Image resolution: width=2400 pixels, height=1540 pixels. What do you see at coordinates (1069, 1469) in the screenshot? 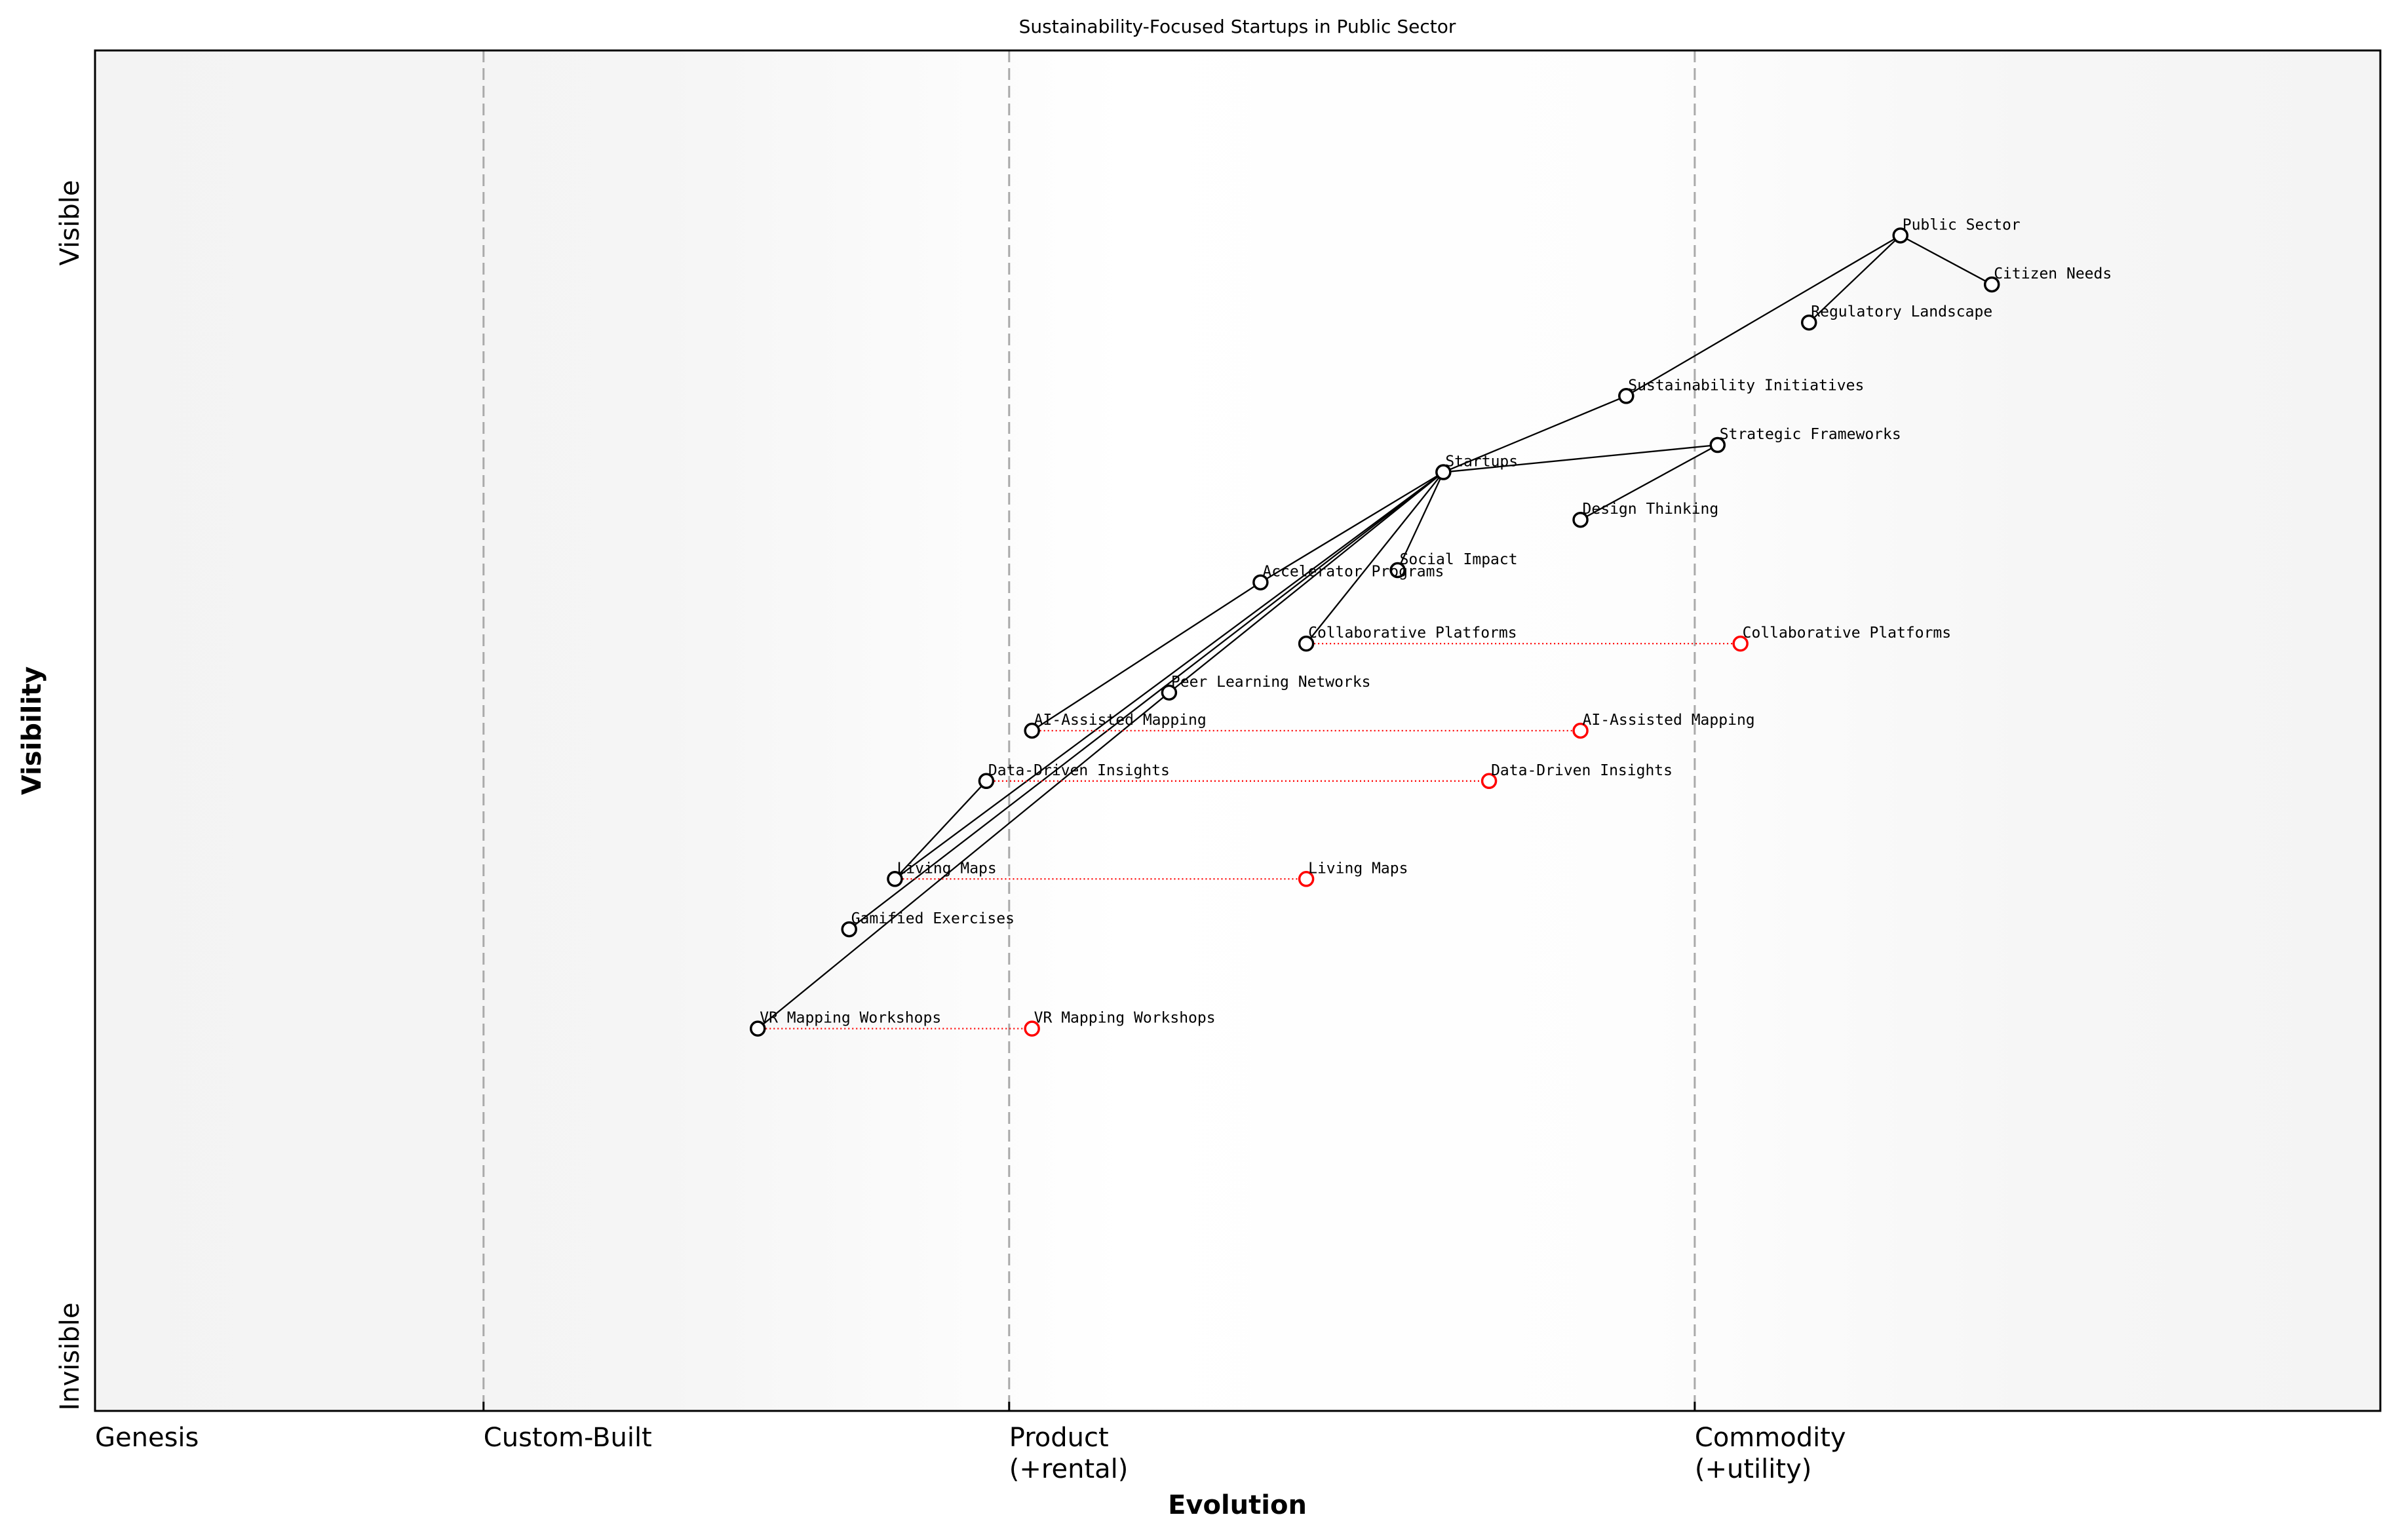
I see `stage-label-line: (+rental)` at bounding box center [1069, 1469].